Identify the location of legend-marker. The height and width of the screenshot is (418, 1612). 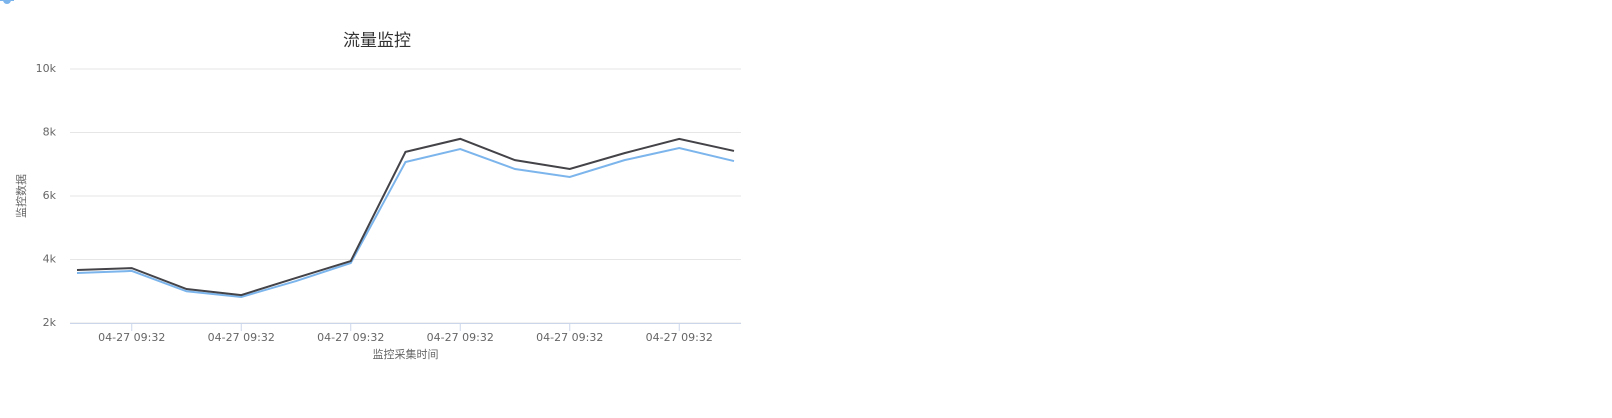
(7, 2).